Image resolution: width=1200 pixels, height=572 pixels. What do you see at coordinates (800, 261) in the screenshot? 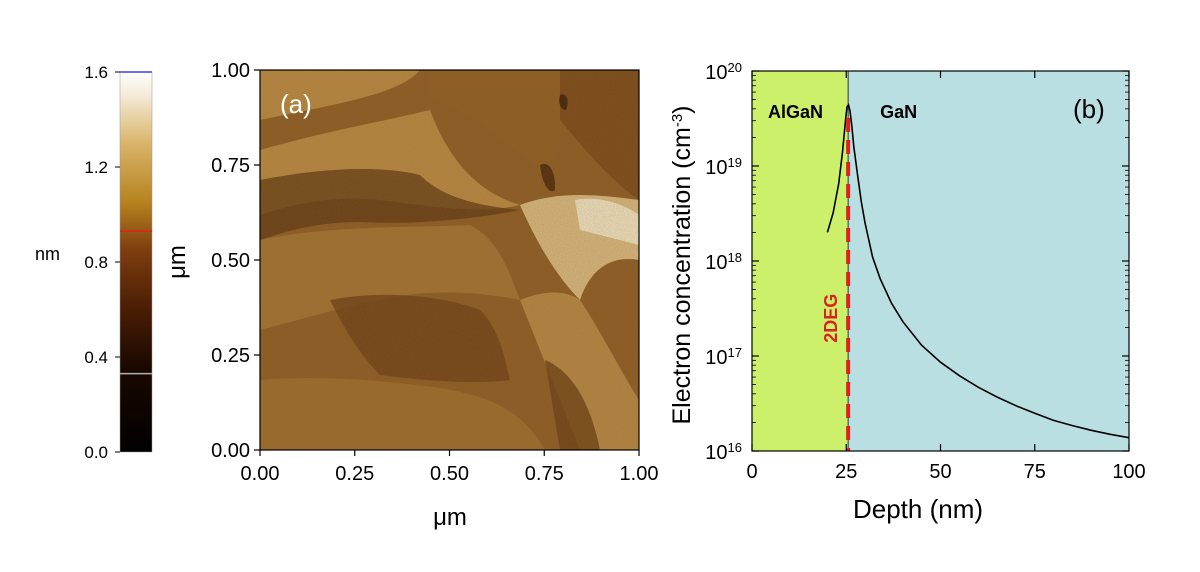
I see `region-algan` at bounding box center [800, 261].